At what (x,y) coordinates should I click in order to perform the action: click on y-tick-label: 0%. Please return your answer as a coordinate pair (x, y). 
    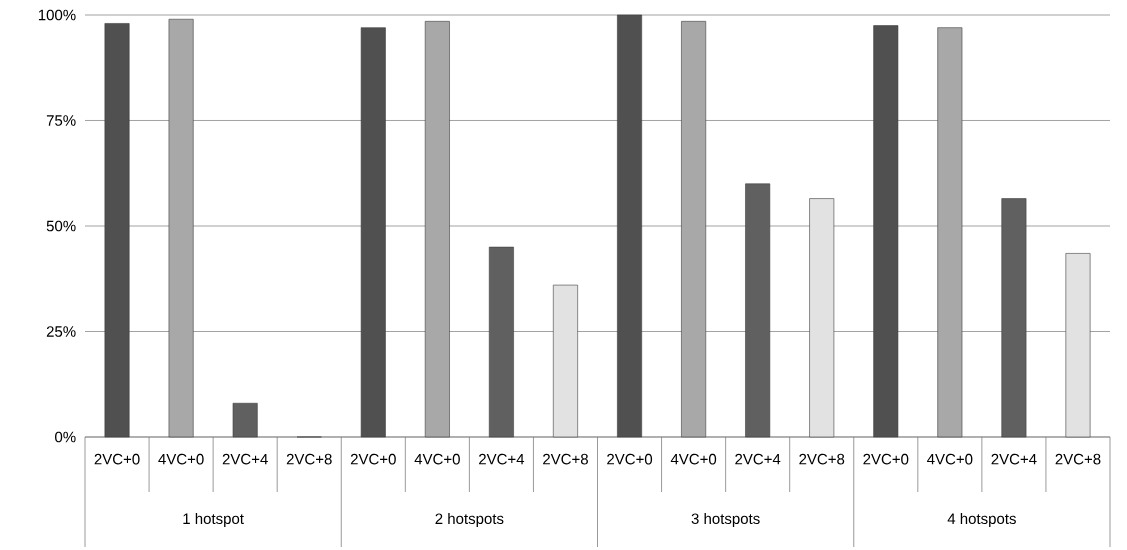
    Looking at the image, I should click on (65, 437).